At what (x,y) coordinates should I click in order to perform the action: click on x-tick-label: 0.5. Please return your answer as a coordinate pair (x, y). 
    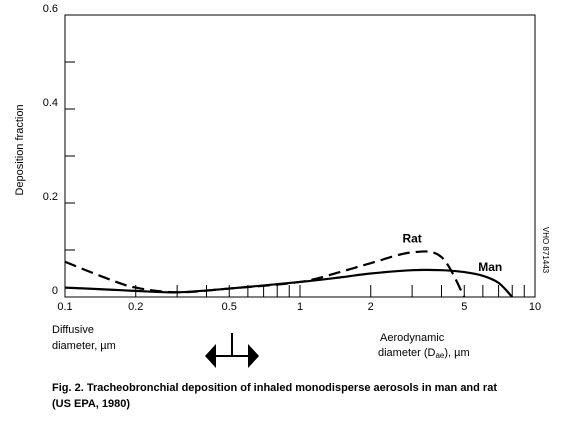
    Looking at the image, I should click on (229, 307).